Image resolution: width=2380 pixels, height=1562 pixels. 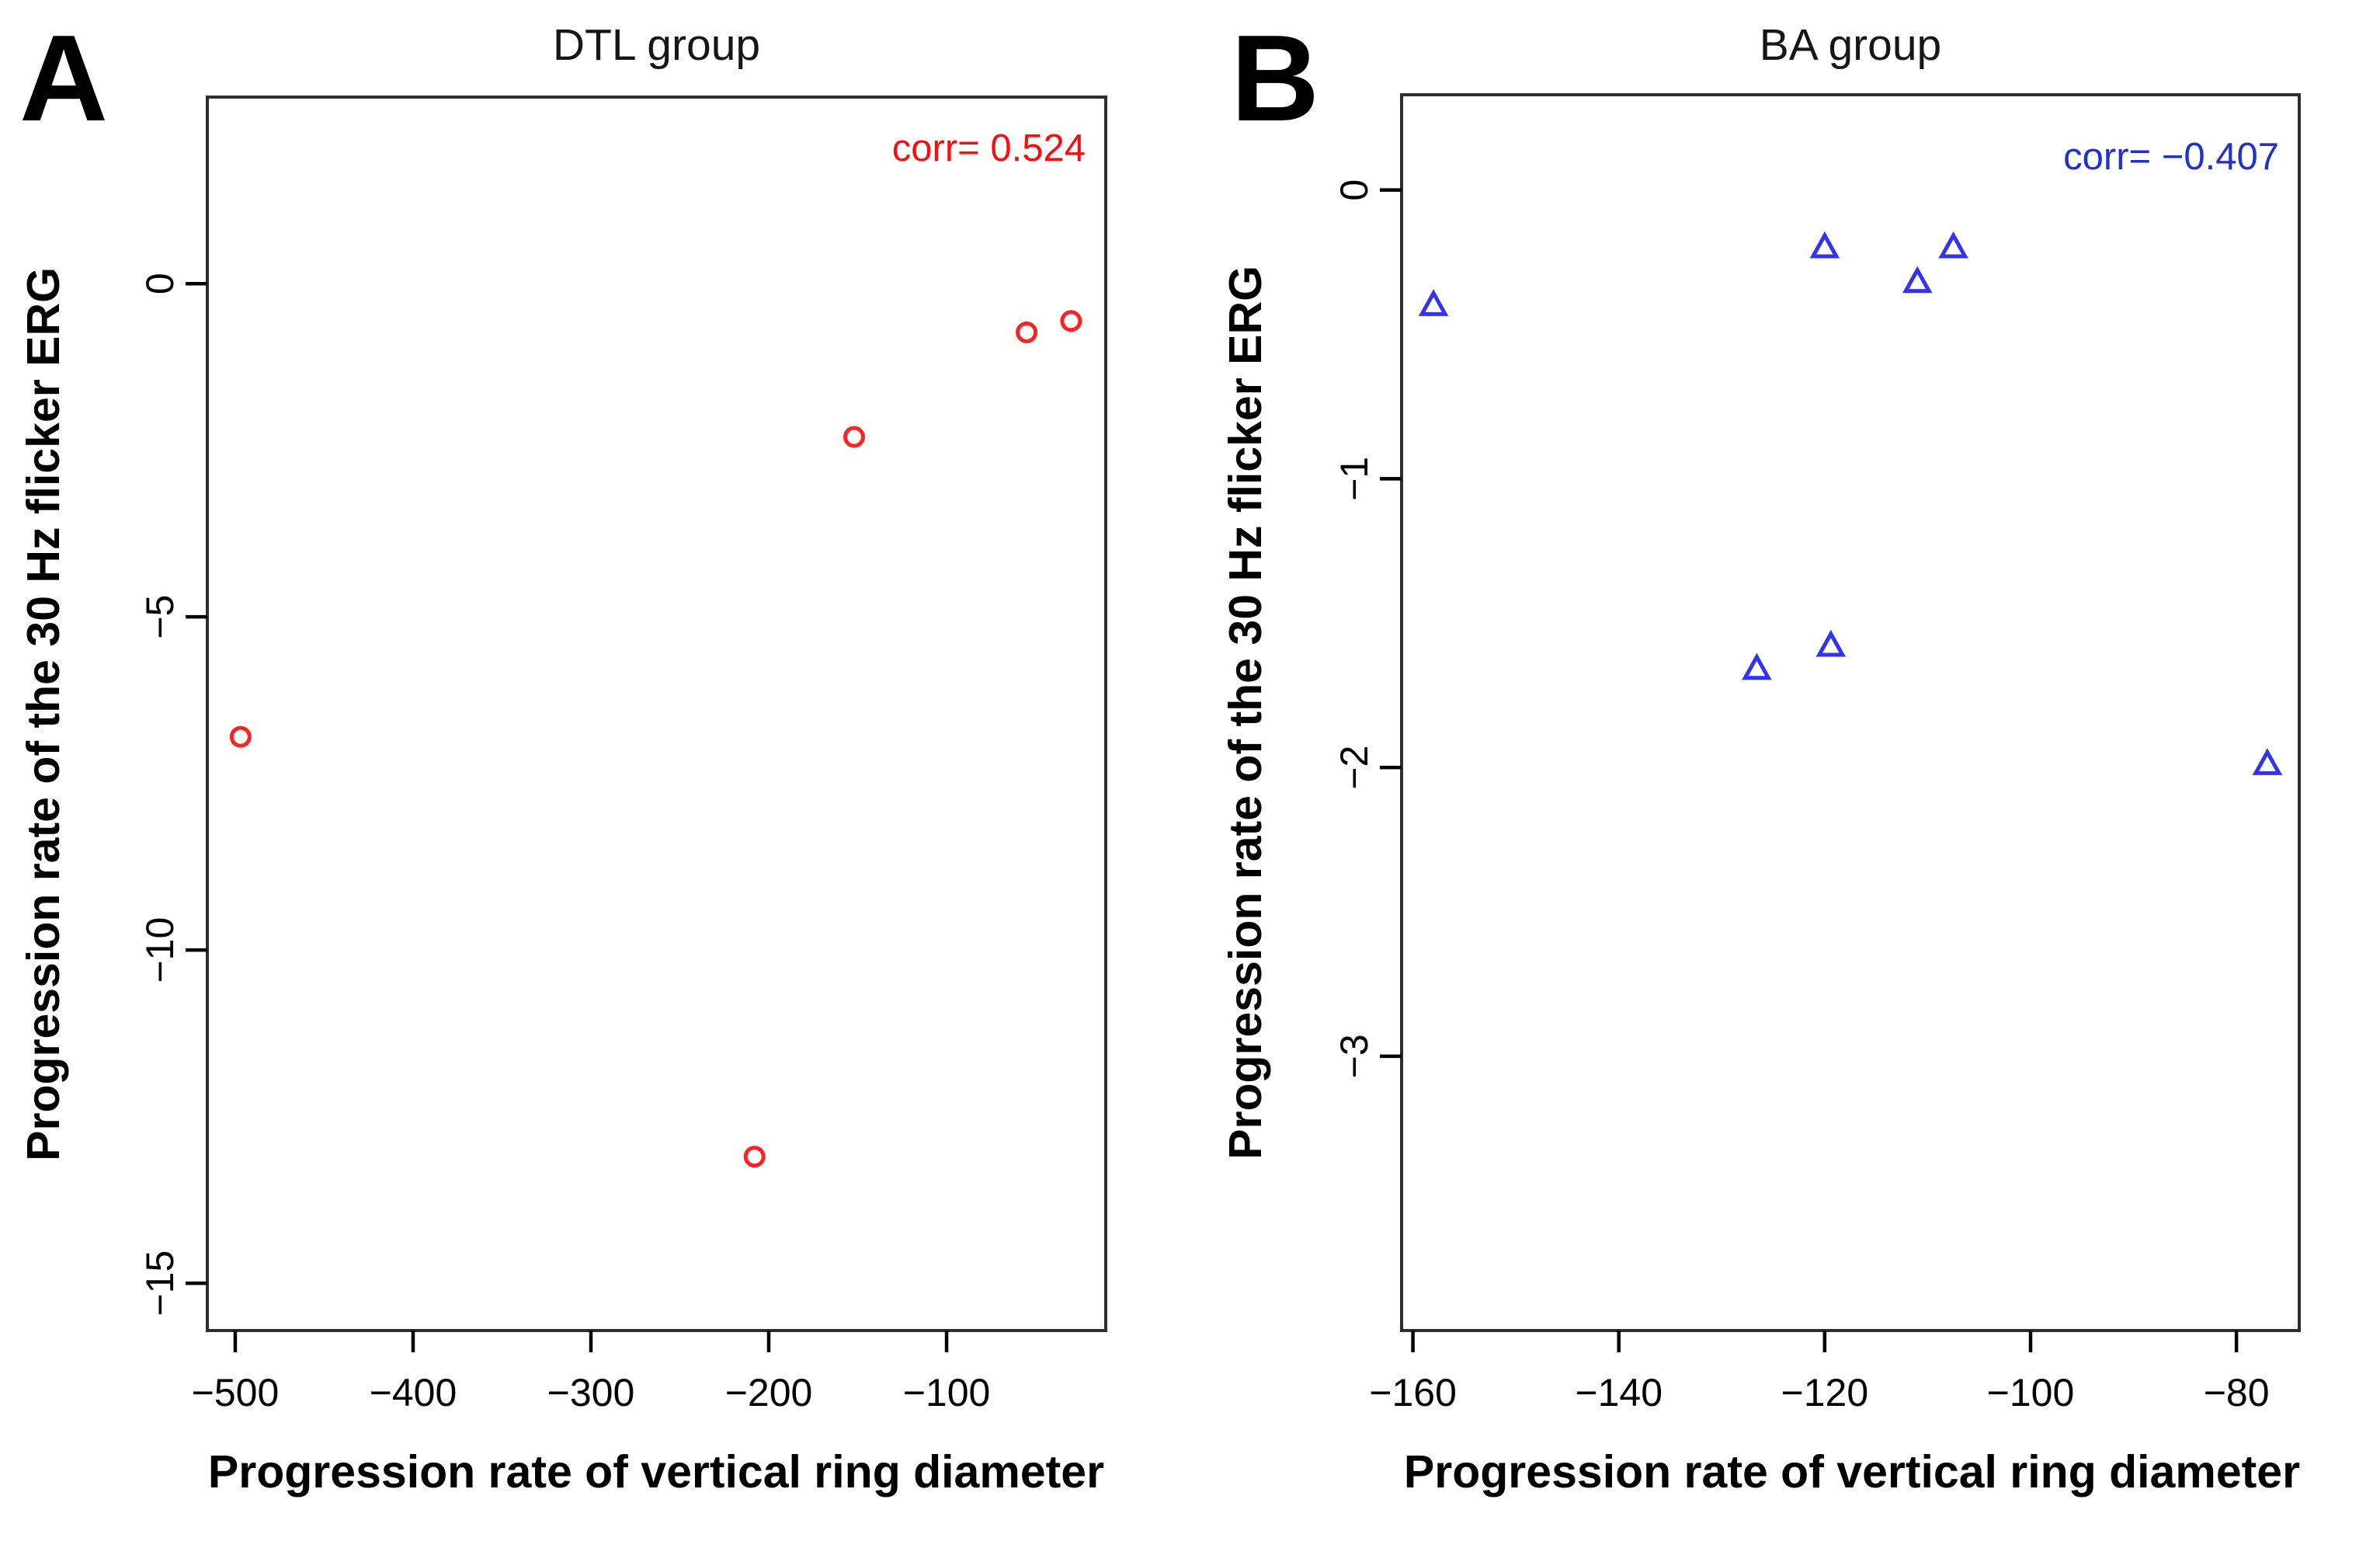 What do you see at coordinates (989, 148) in the screenshot?
I see `correlation-annotation: corr= 0.524` at bounding box center [989, 148].